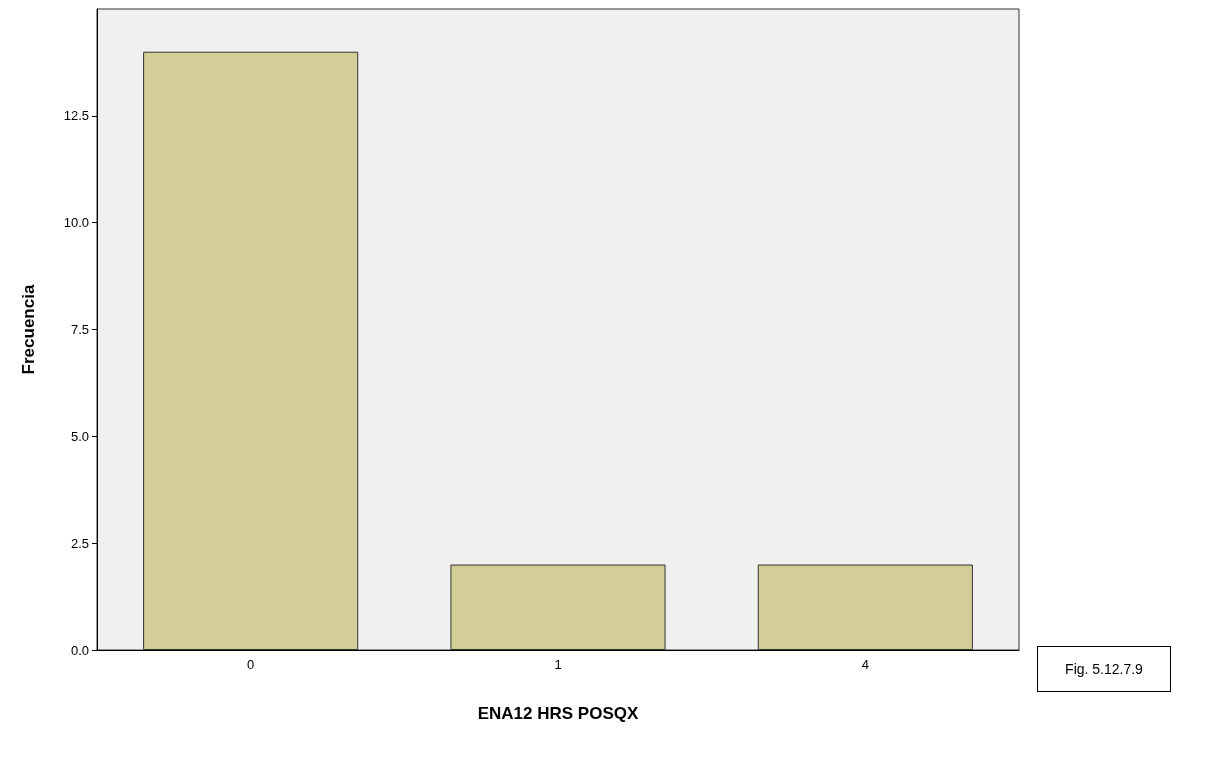  I want to click on caption: Fig. 5.12.7.9, so click(1104, 669).